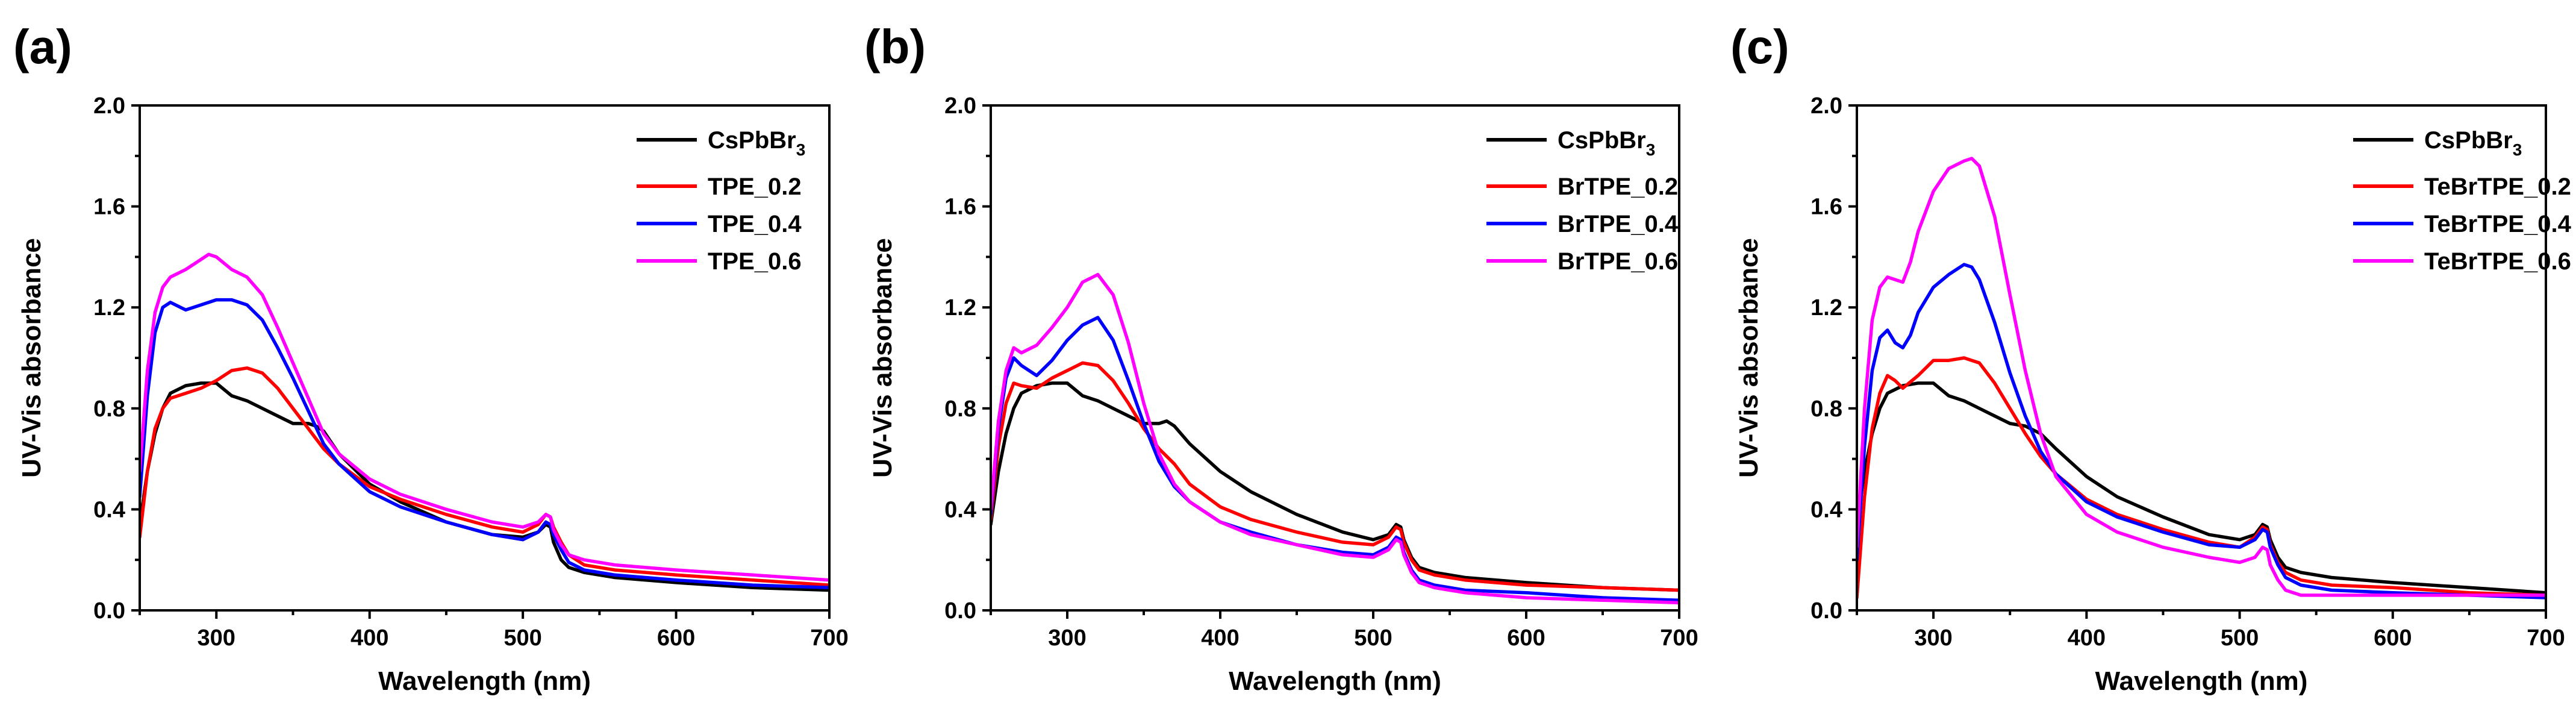  I want to click on legend-label-text: BrTPE_0.6, so click(1618, 261).